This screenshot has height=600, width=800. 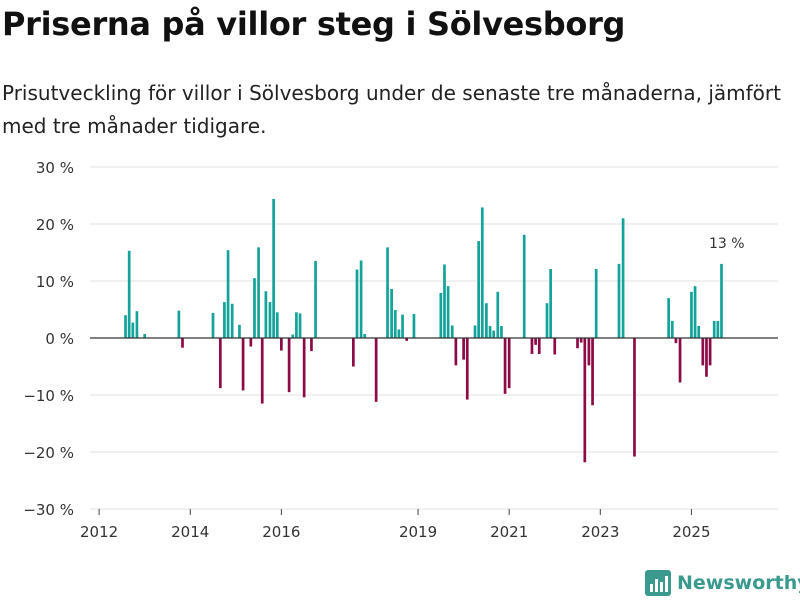 I want to click on x-tick-label: 2025, so click(x=691, y=532).